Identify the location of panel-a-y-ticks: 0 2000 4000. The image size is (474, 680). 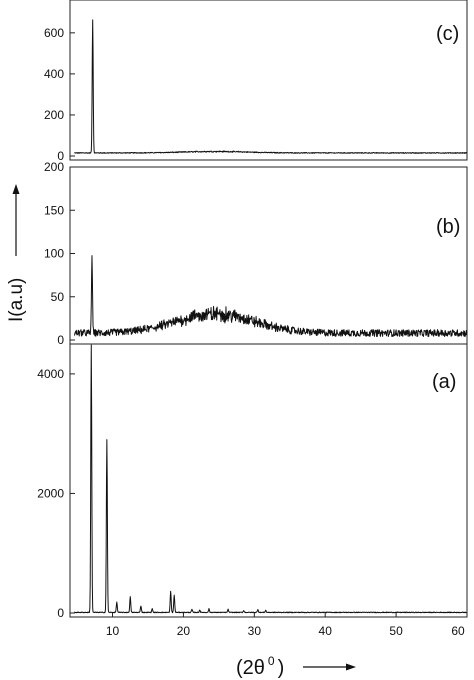
(56, 493).